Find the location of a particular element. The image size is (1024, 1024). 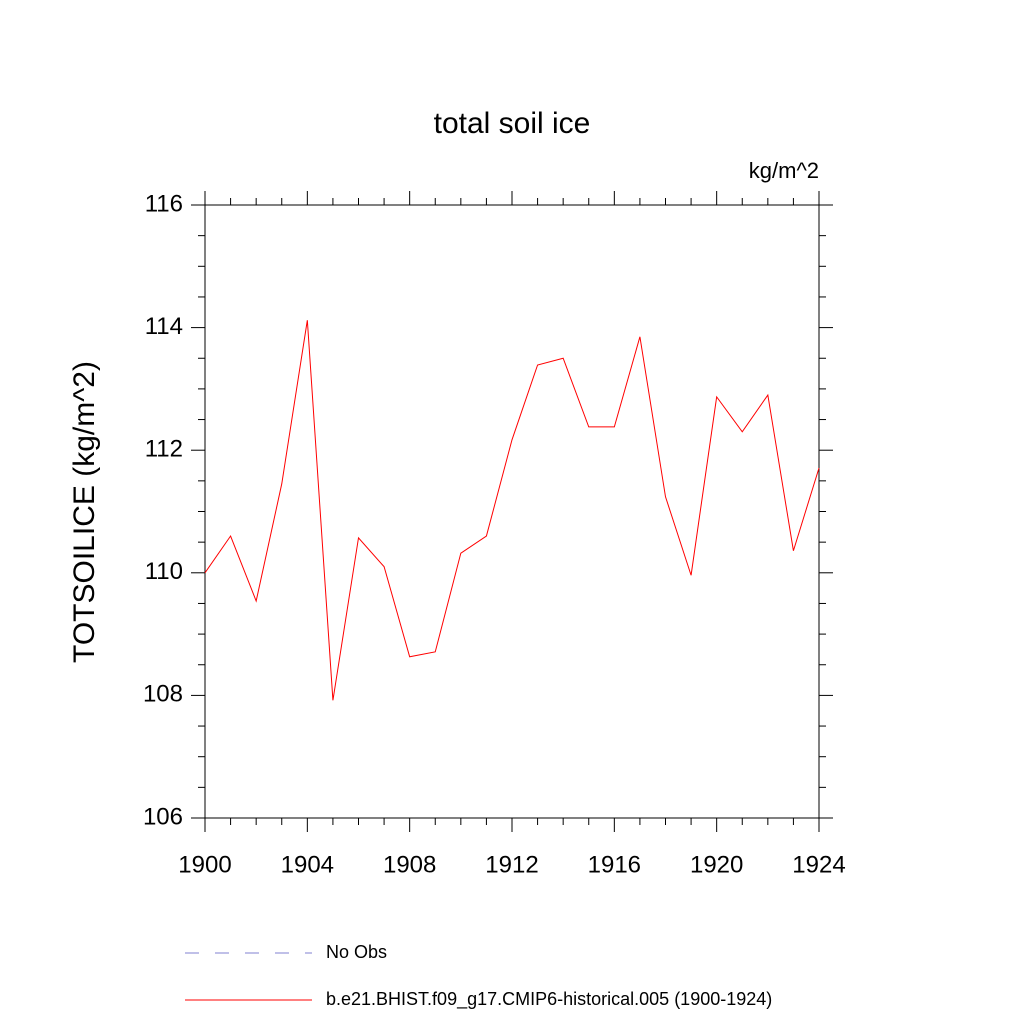

x-tick-label: 1904 is located at coordinates (307, 864).